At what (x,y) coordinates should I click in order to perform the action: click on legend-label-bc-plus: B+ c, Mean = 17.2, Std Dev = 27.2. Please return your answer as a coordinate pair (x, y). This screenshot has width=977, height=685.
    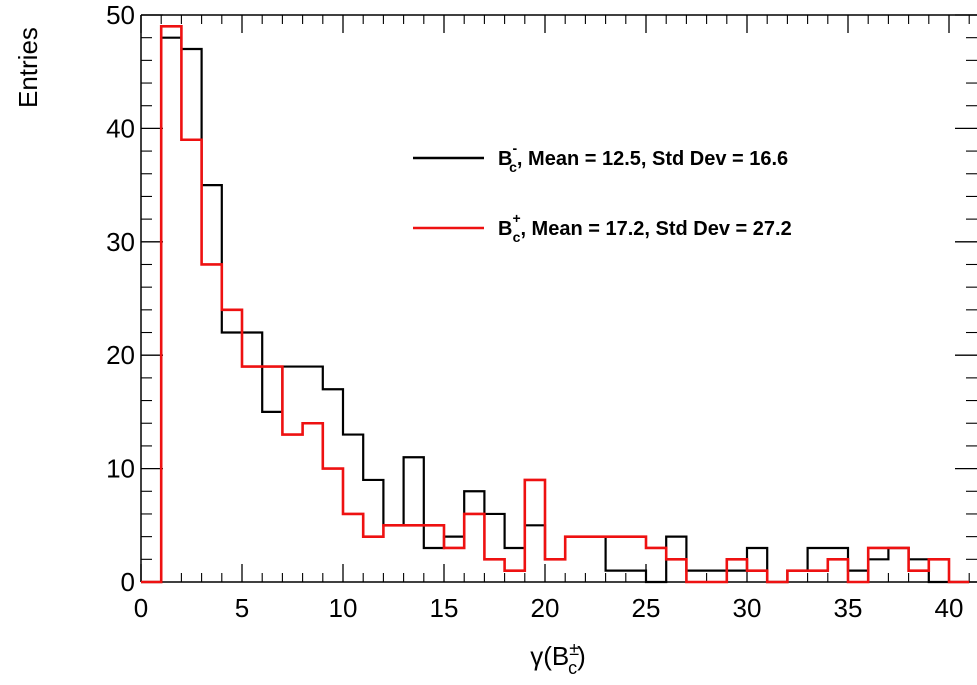
    Looking at the image, I should click on (645, 227).